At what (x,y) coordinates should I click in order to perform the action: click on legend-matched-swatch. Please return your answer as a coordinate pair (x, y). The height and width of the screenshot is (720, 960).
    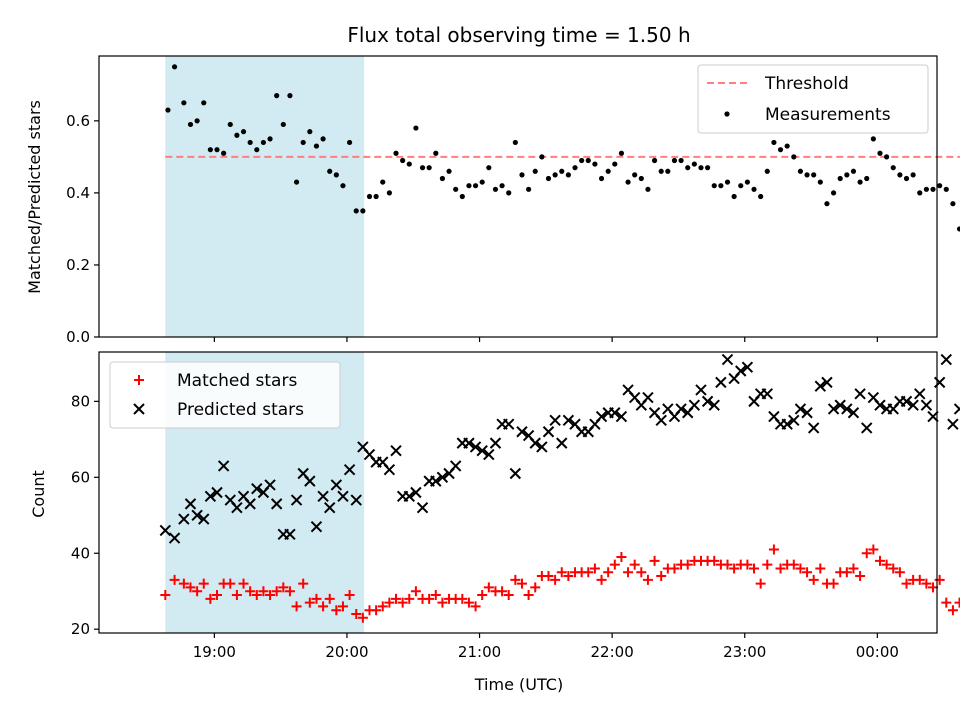
    Looking at the image, I should click on (139, 380).